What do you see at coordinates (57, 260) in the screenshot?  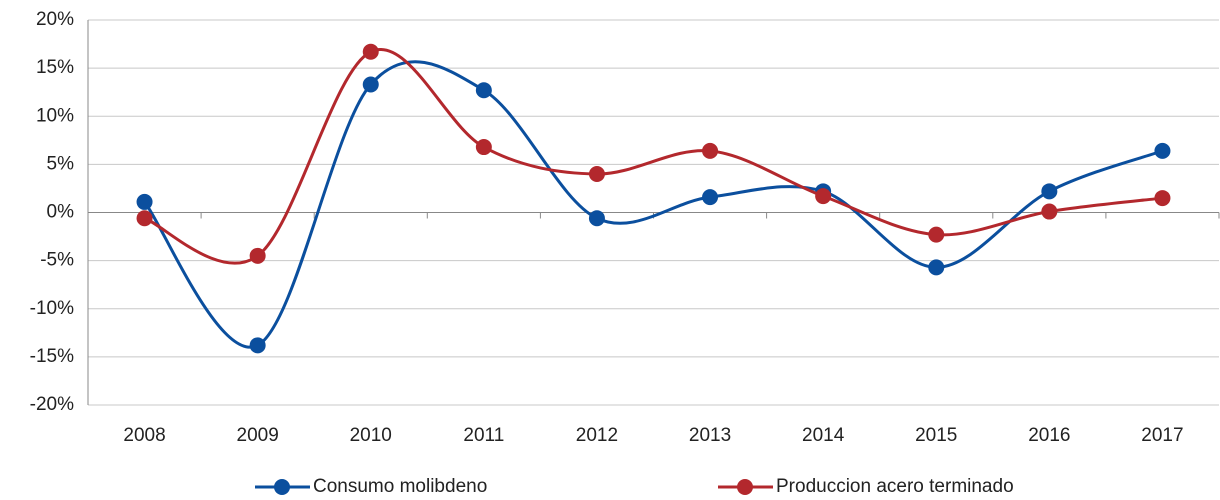 I see `y-tick-label: -5%` at bounding box center [57, 260].